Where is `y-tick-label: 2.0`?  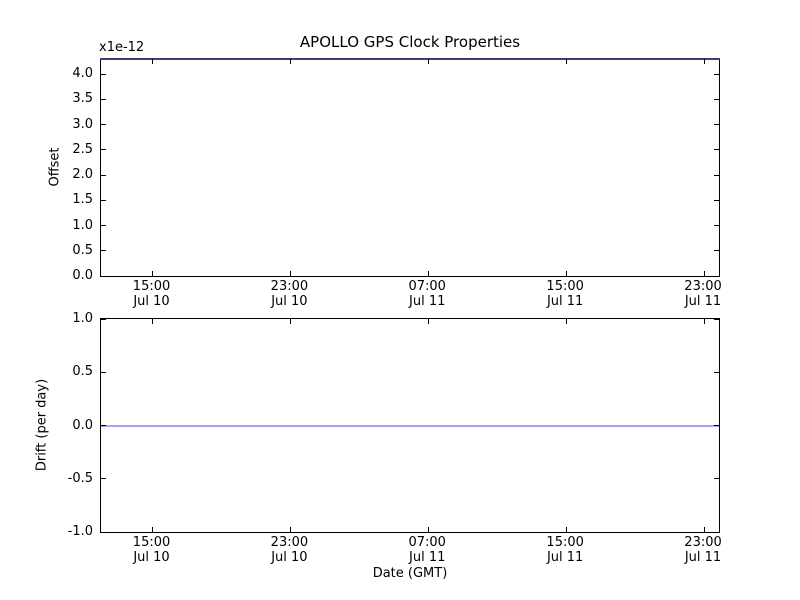 y-tick-label: 2.0 is located at coordinates (82, 175).